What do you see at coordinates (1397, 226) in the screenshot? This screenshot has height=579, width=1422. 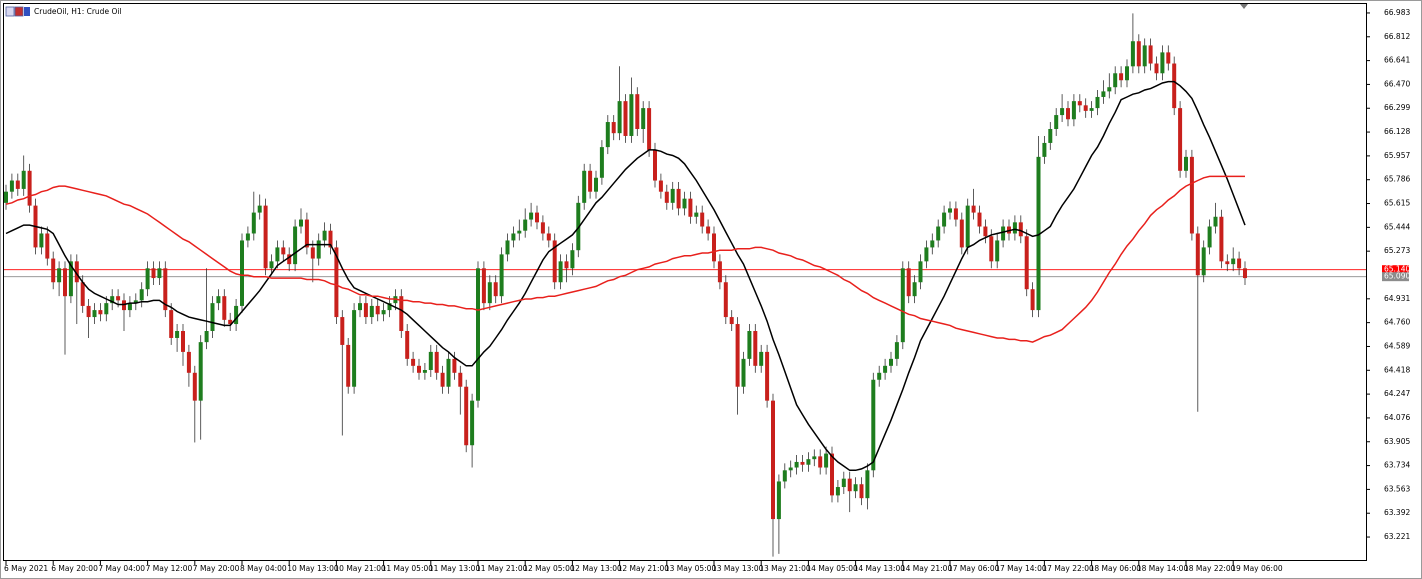 I see `y-tick-label: 65.444` at bounding box center [1397, 226].